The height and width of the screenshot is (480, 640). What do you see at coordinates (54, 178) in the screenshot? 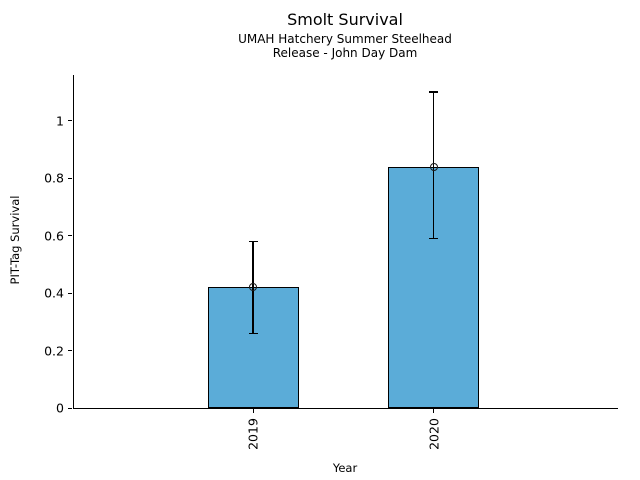
I see `y-tick-label: 0.8` at bounding box center [54, 178].